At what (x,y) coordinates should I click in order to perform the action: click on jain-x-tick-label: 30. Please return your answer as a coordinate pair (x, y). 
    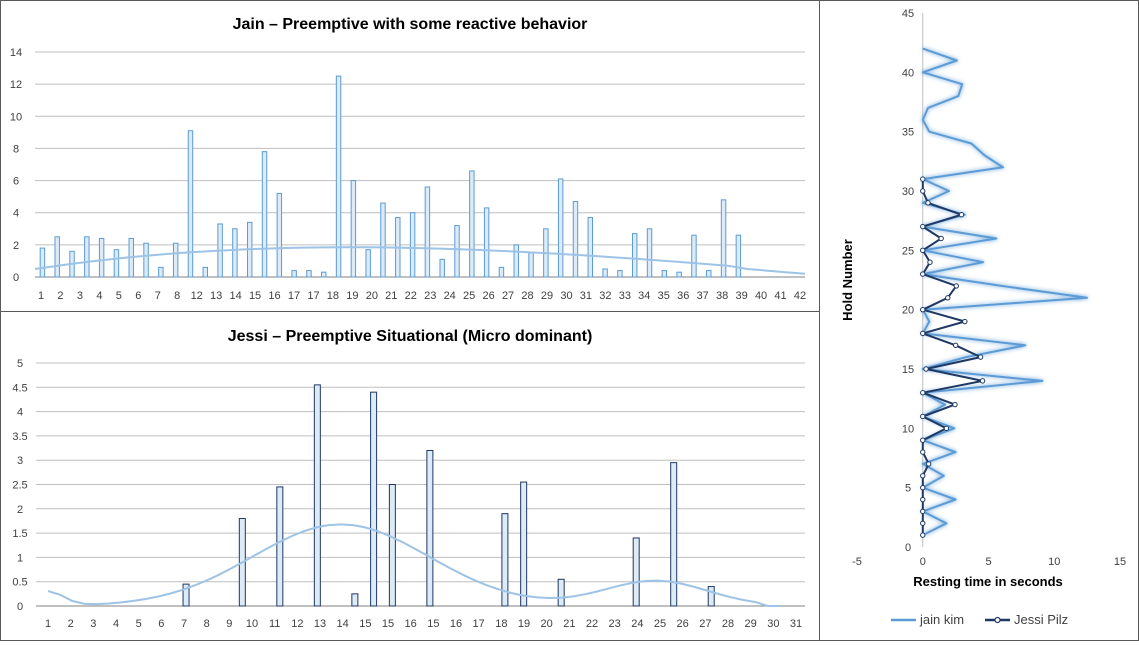
    Looking at the image, I should click on (566, 296).